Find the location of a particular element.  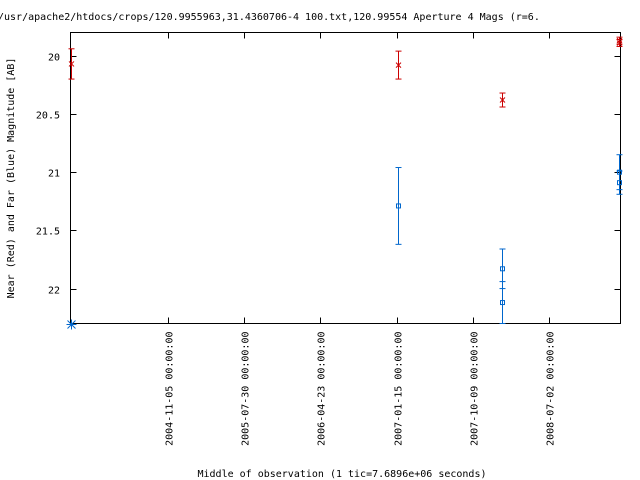

y-tick-label: 21 is located at coordinates (54, 174).